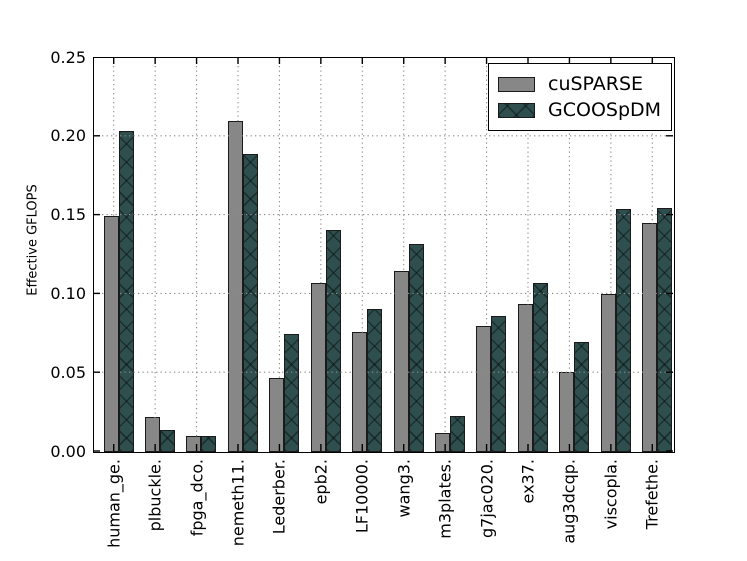 Image resolution: width=747 pixels, height=561 pixels. What do you see at coordinates (277, 414) in the screenshot?
I see `bar-cuSPARSE-Lederber` at bounding box center [277, 414].